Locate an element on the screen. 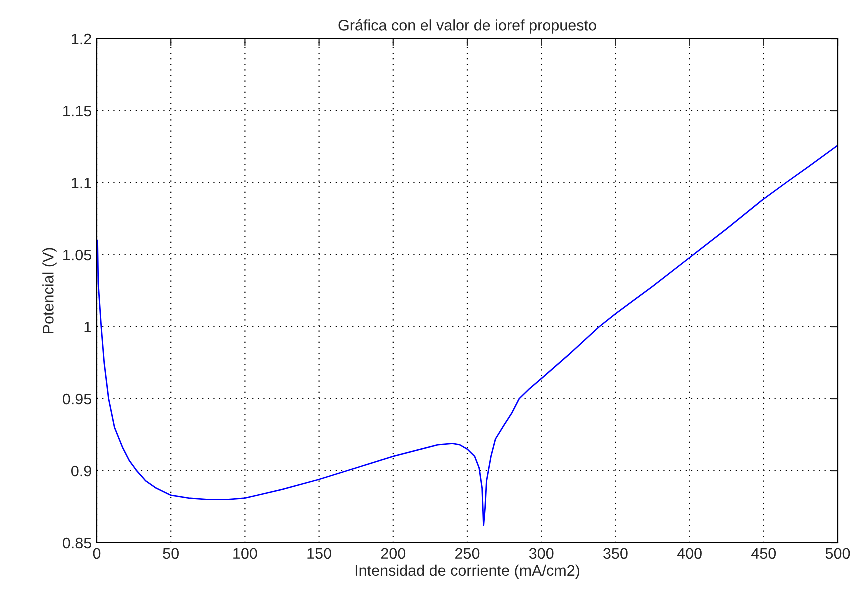  x-tick-label: 100 is located at coordinates (246, 554).